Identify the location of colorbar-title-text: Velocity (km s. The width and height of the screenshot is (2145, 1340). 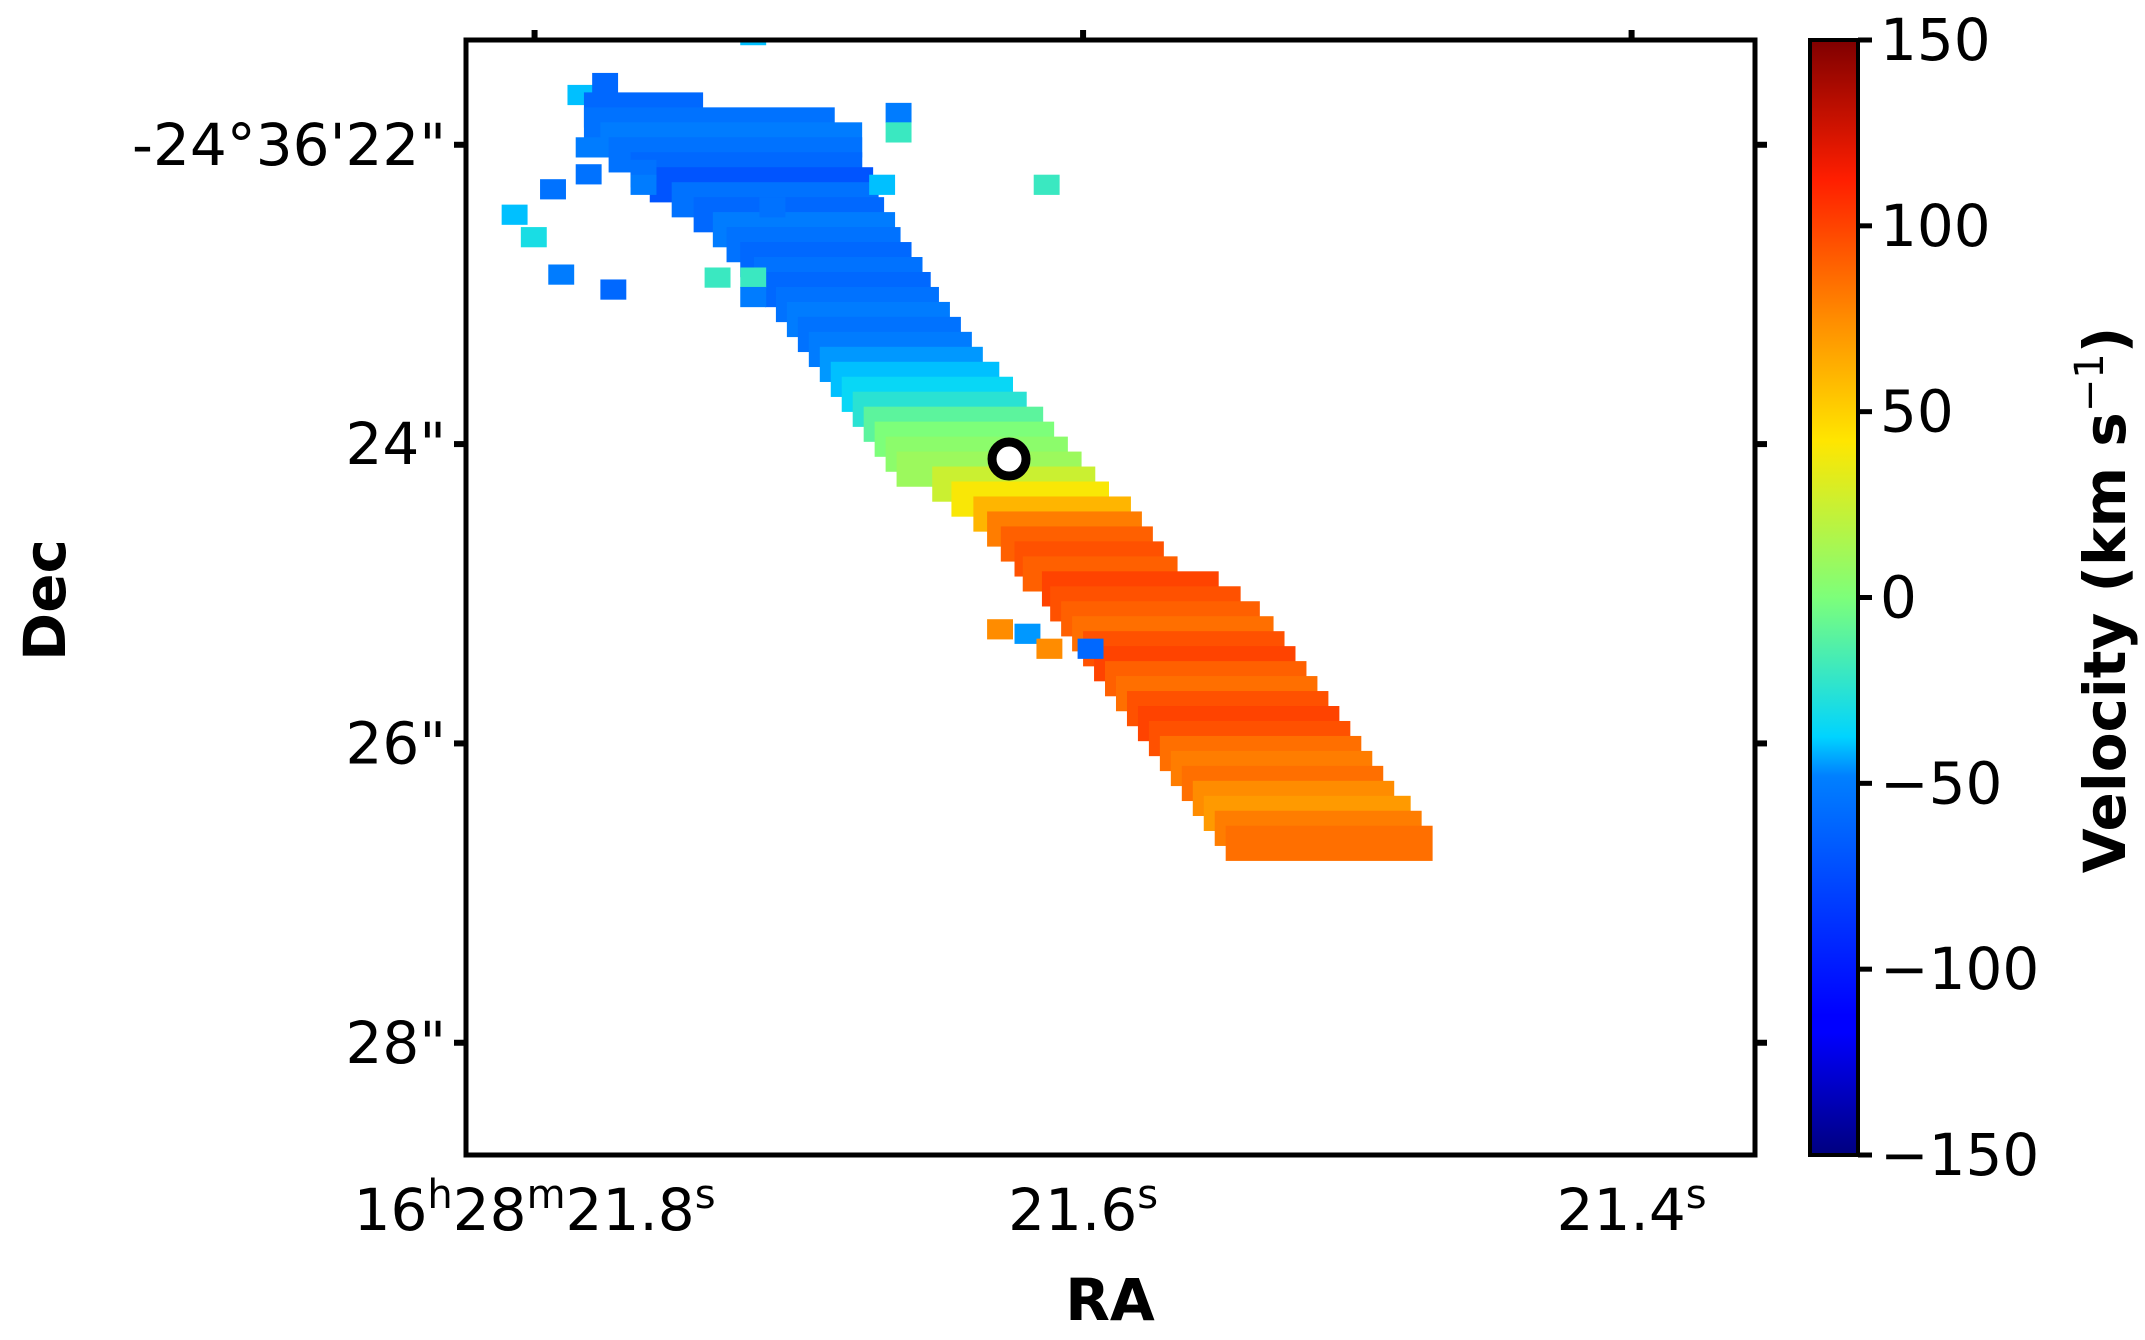
(2105, 642).